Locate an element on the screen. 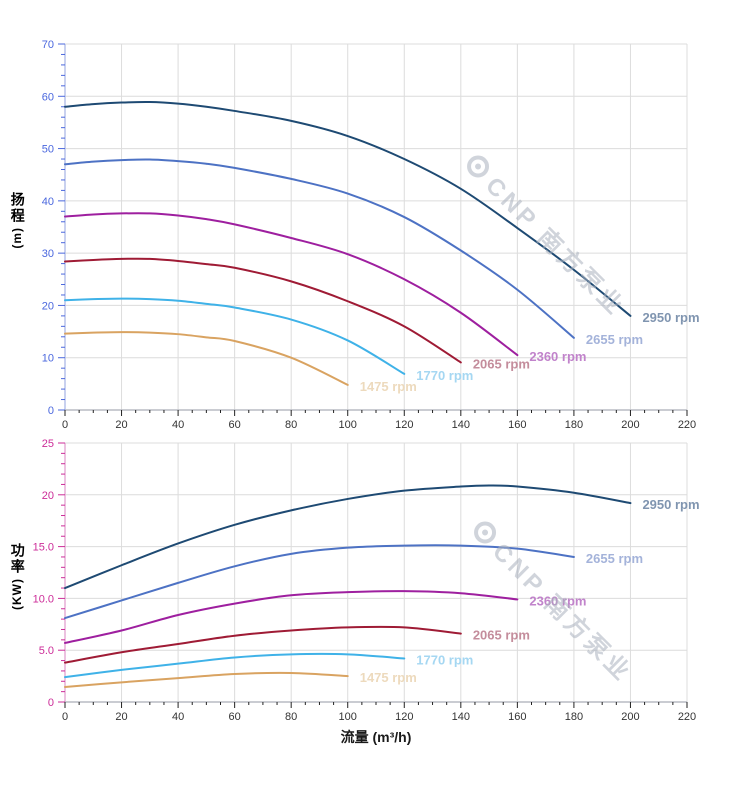 Image resolution: width=752 pixels, height=797 pixels. y-tick-label: 50 is located at coordinates (48, 150).